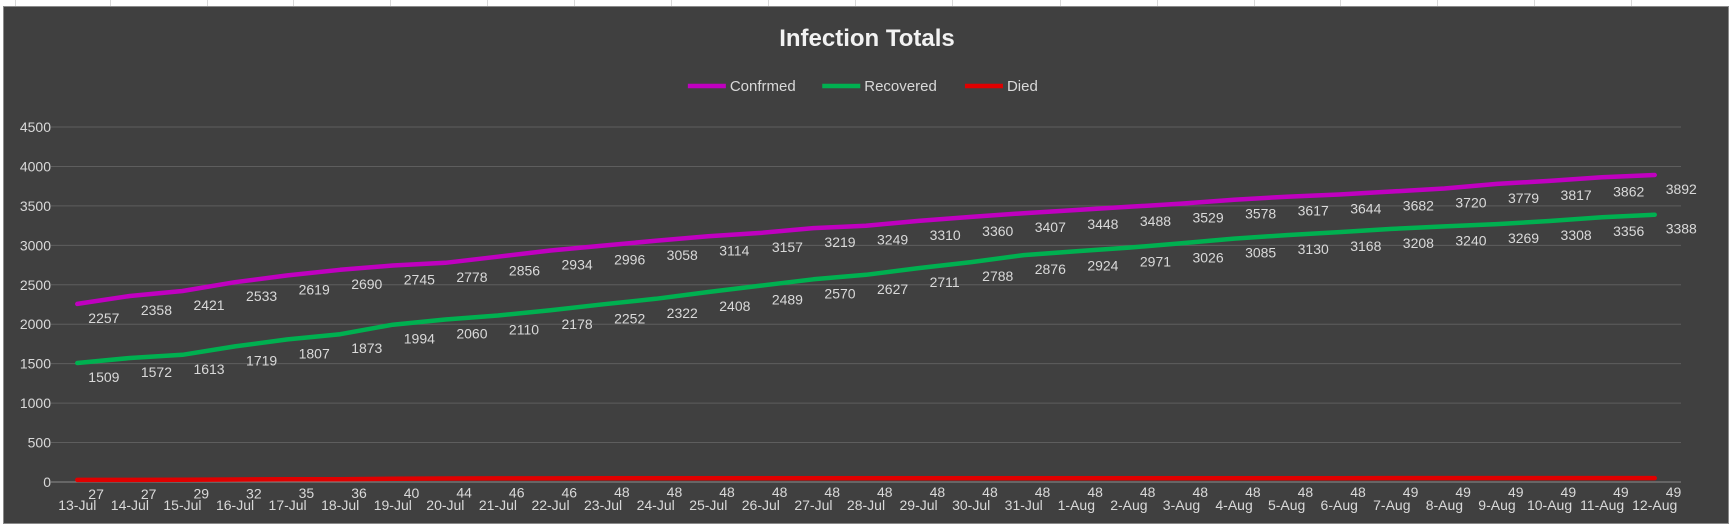 The width and height of the screenshot is (1734, 530). Describe the element at coordinates (35, 403) in the screenshot. I see `y-tick-label: 1000` at that location.